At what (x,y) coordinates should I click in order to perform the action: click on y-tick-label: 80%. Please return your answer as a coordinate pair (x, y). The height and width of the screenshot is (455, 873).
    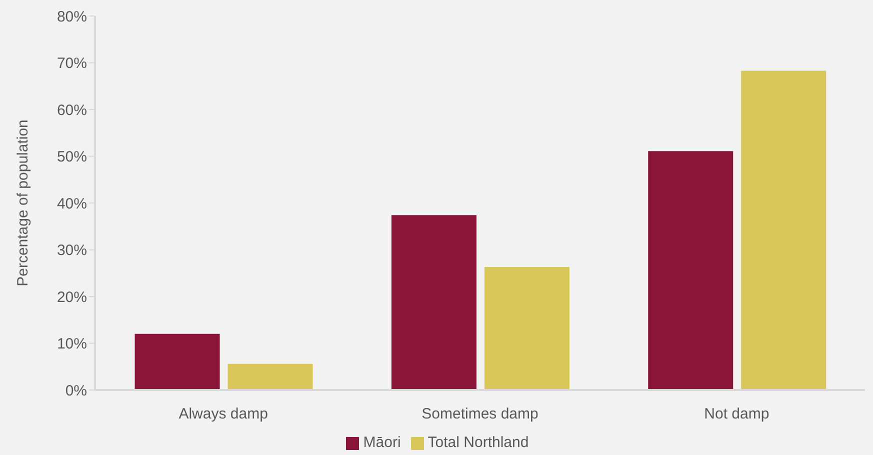
    Looking at the image, I should click on (71, 17).